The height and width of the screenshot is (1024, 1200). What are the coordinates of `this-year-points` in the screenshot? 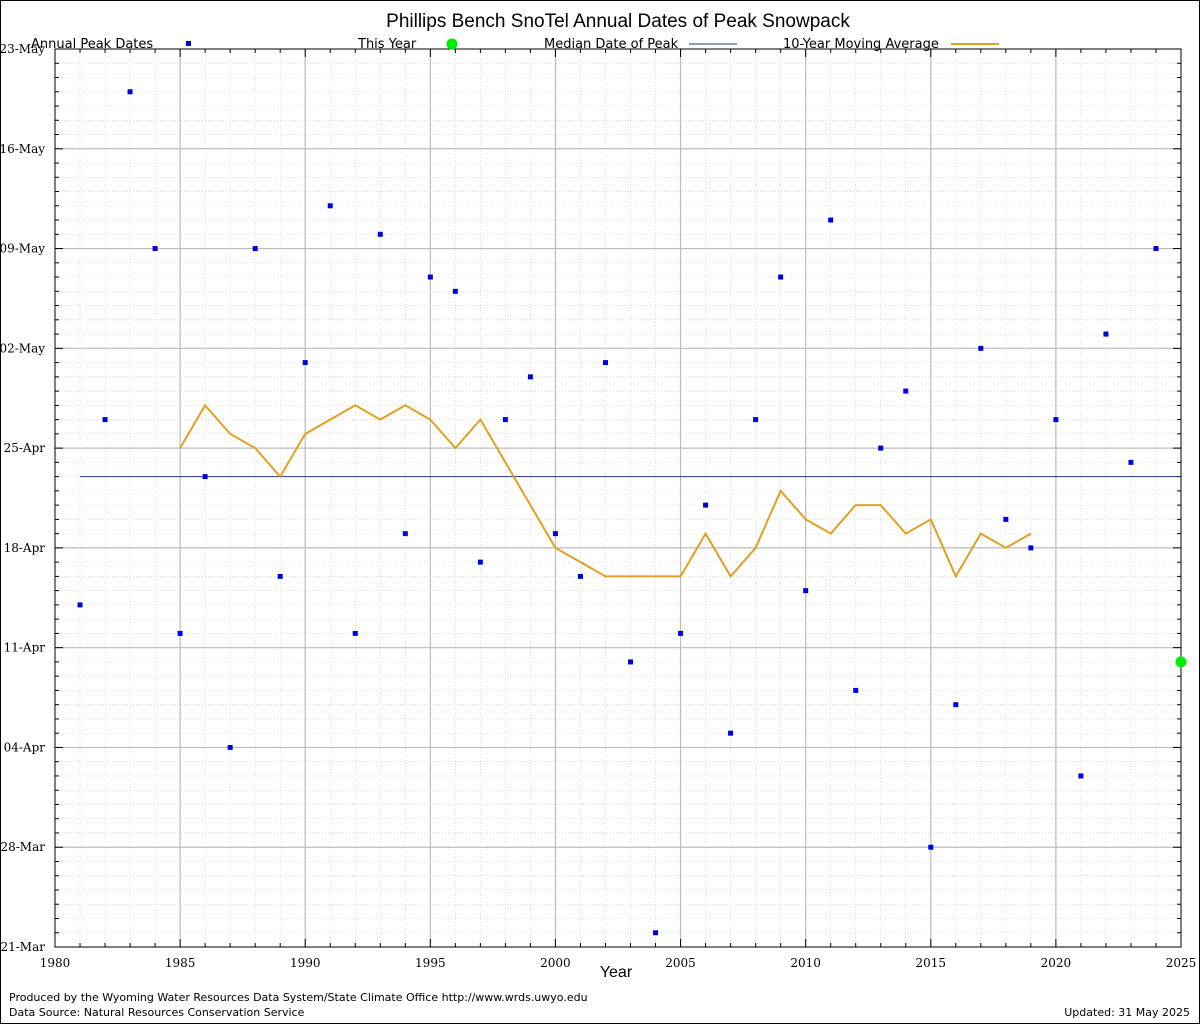 It's located at (1181, 662).